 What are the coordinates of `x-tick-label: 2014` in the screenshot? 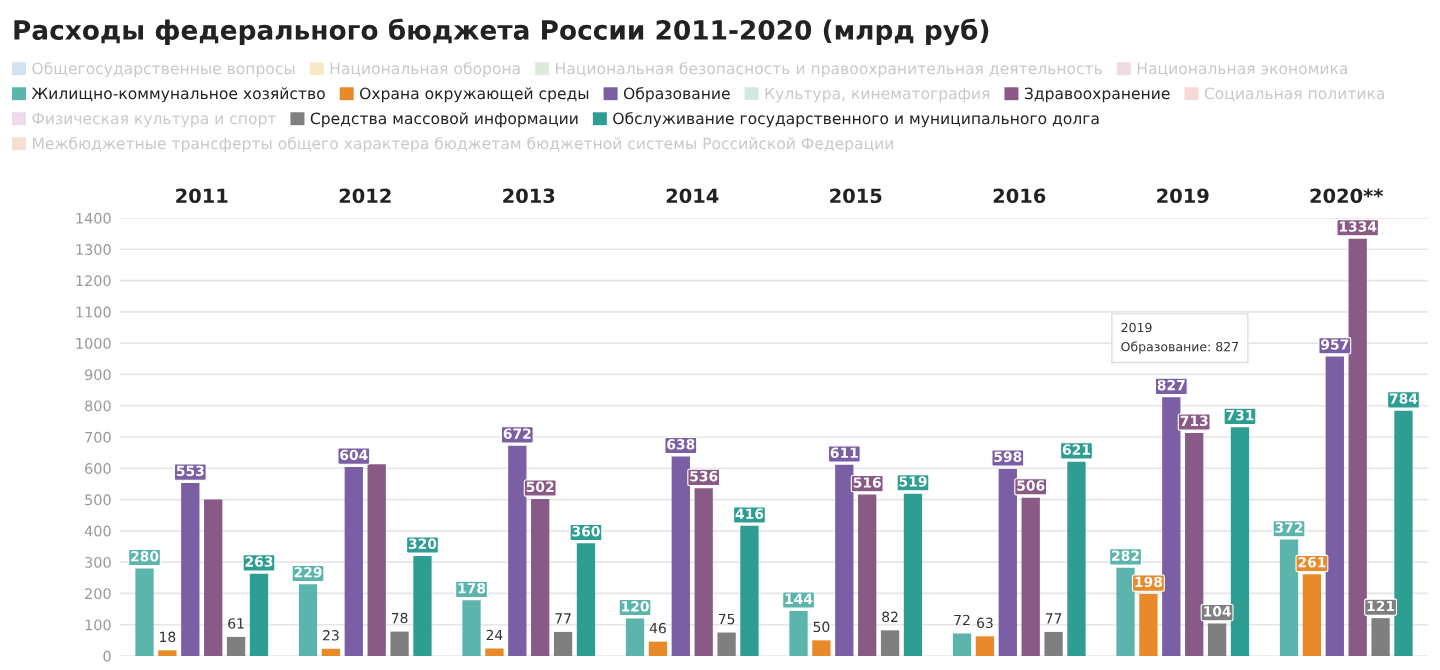 It's located at (692, 196).